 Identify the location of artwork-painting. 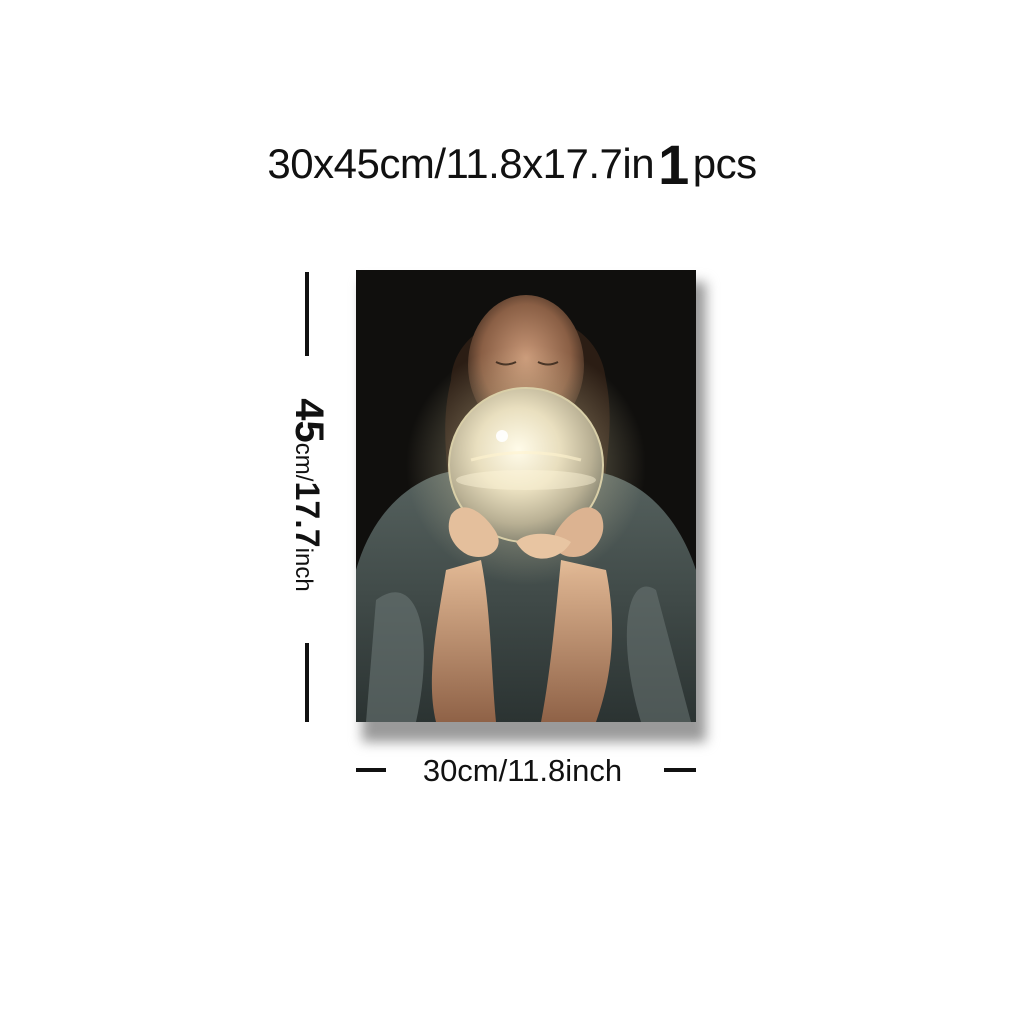
(526, 496).